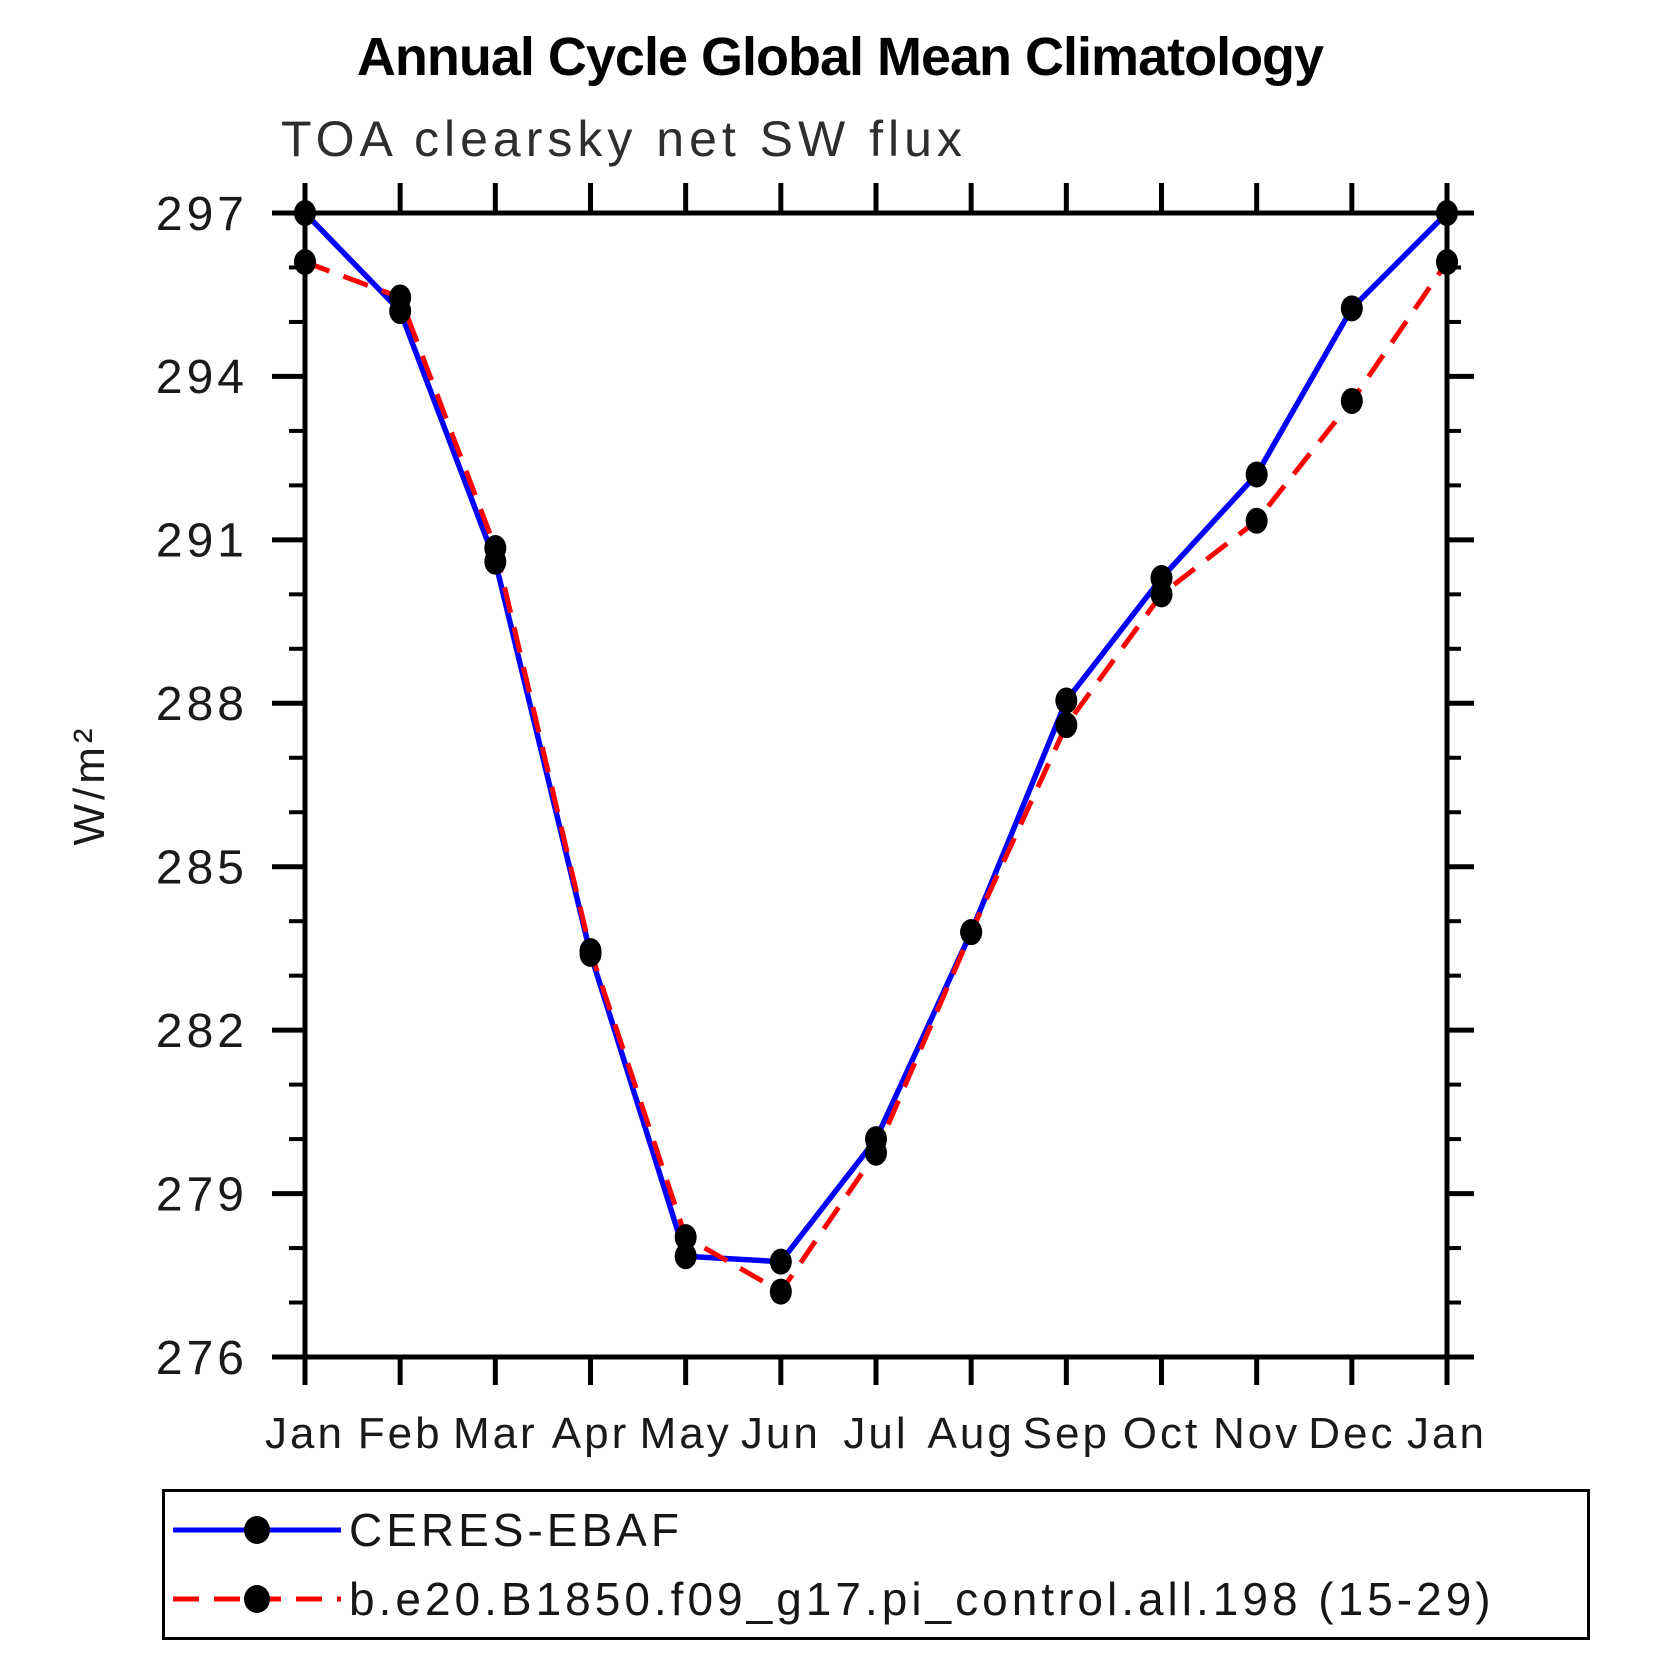 This screenshot has width=1680, height=1680. What do you see at coordinates (202, 541) in the screenshot?
I see `y-tick-label: 291` at bounding box center [202, 541].